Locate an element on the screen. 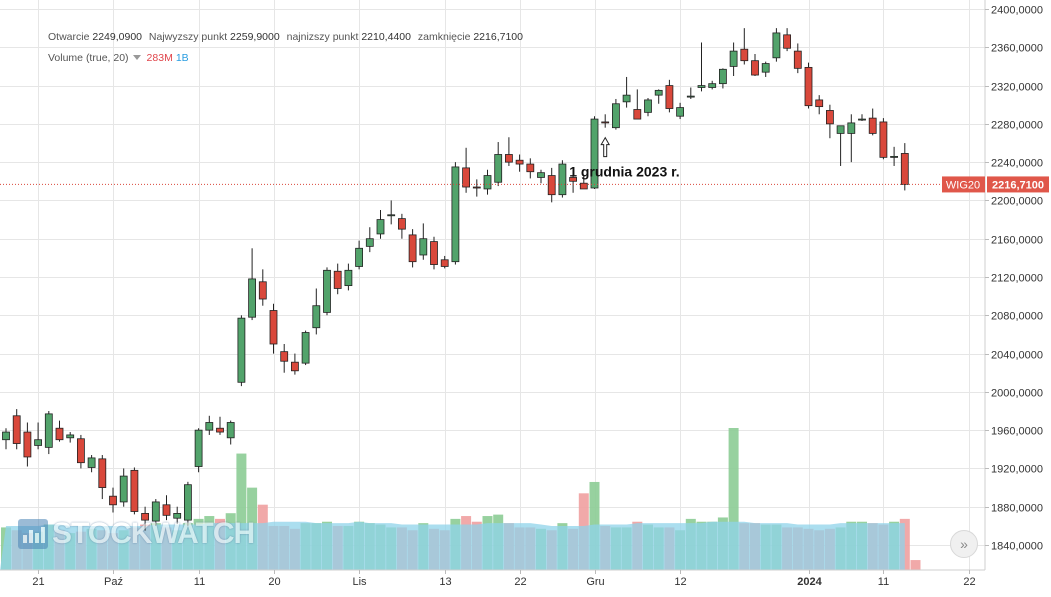 The image size is (1051, 597). high-value: 2259,9000 is located at coordinates (255, 37).